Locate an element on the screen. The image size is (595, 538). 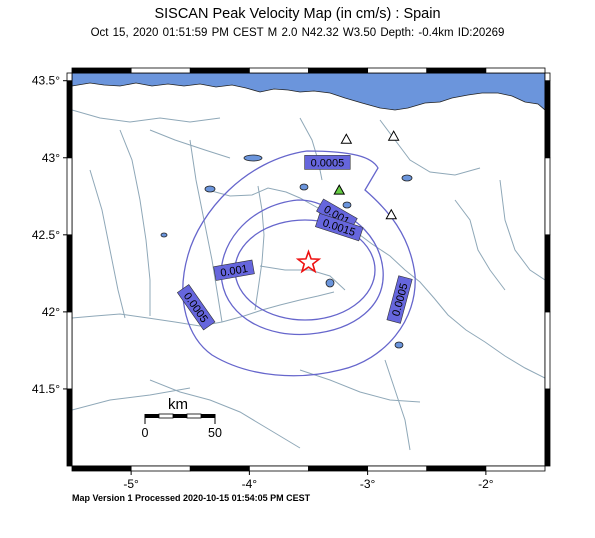
lon-tick-label: -5° is located at coordinates (131, 484).